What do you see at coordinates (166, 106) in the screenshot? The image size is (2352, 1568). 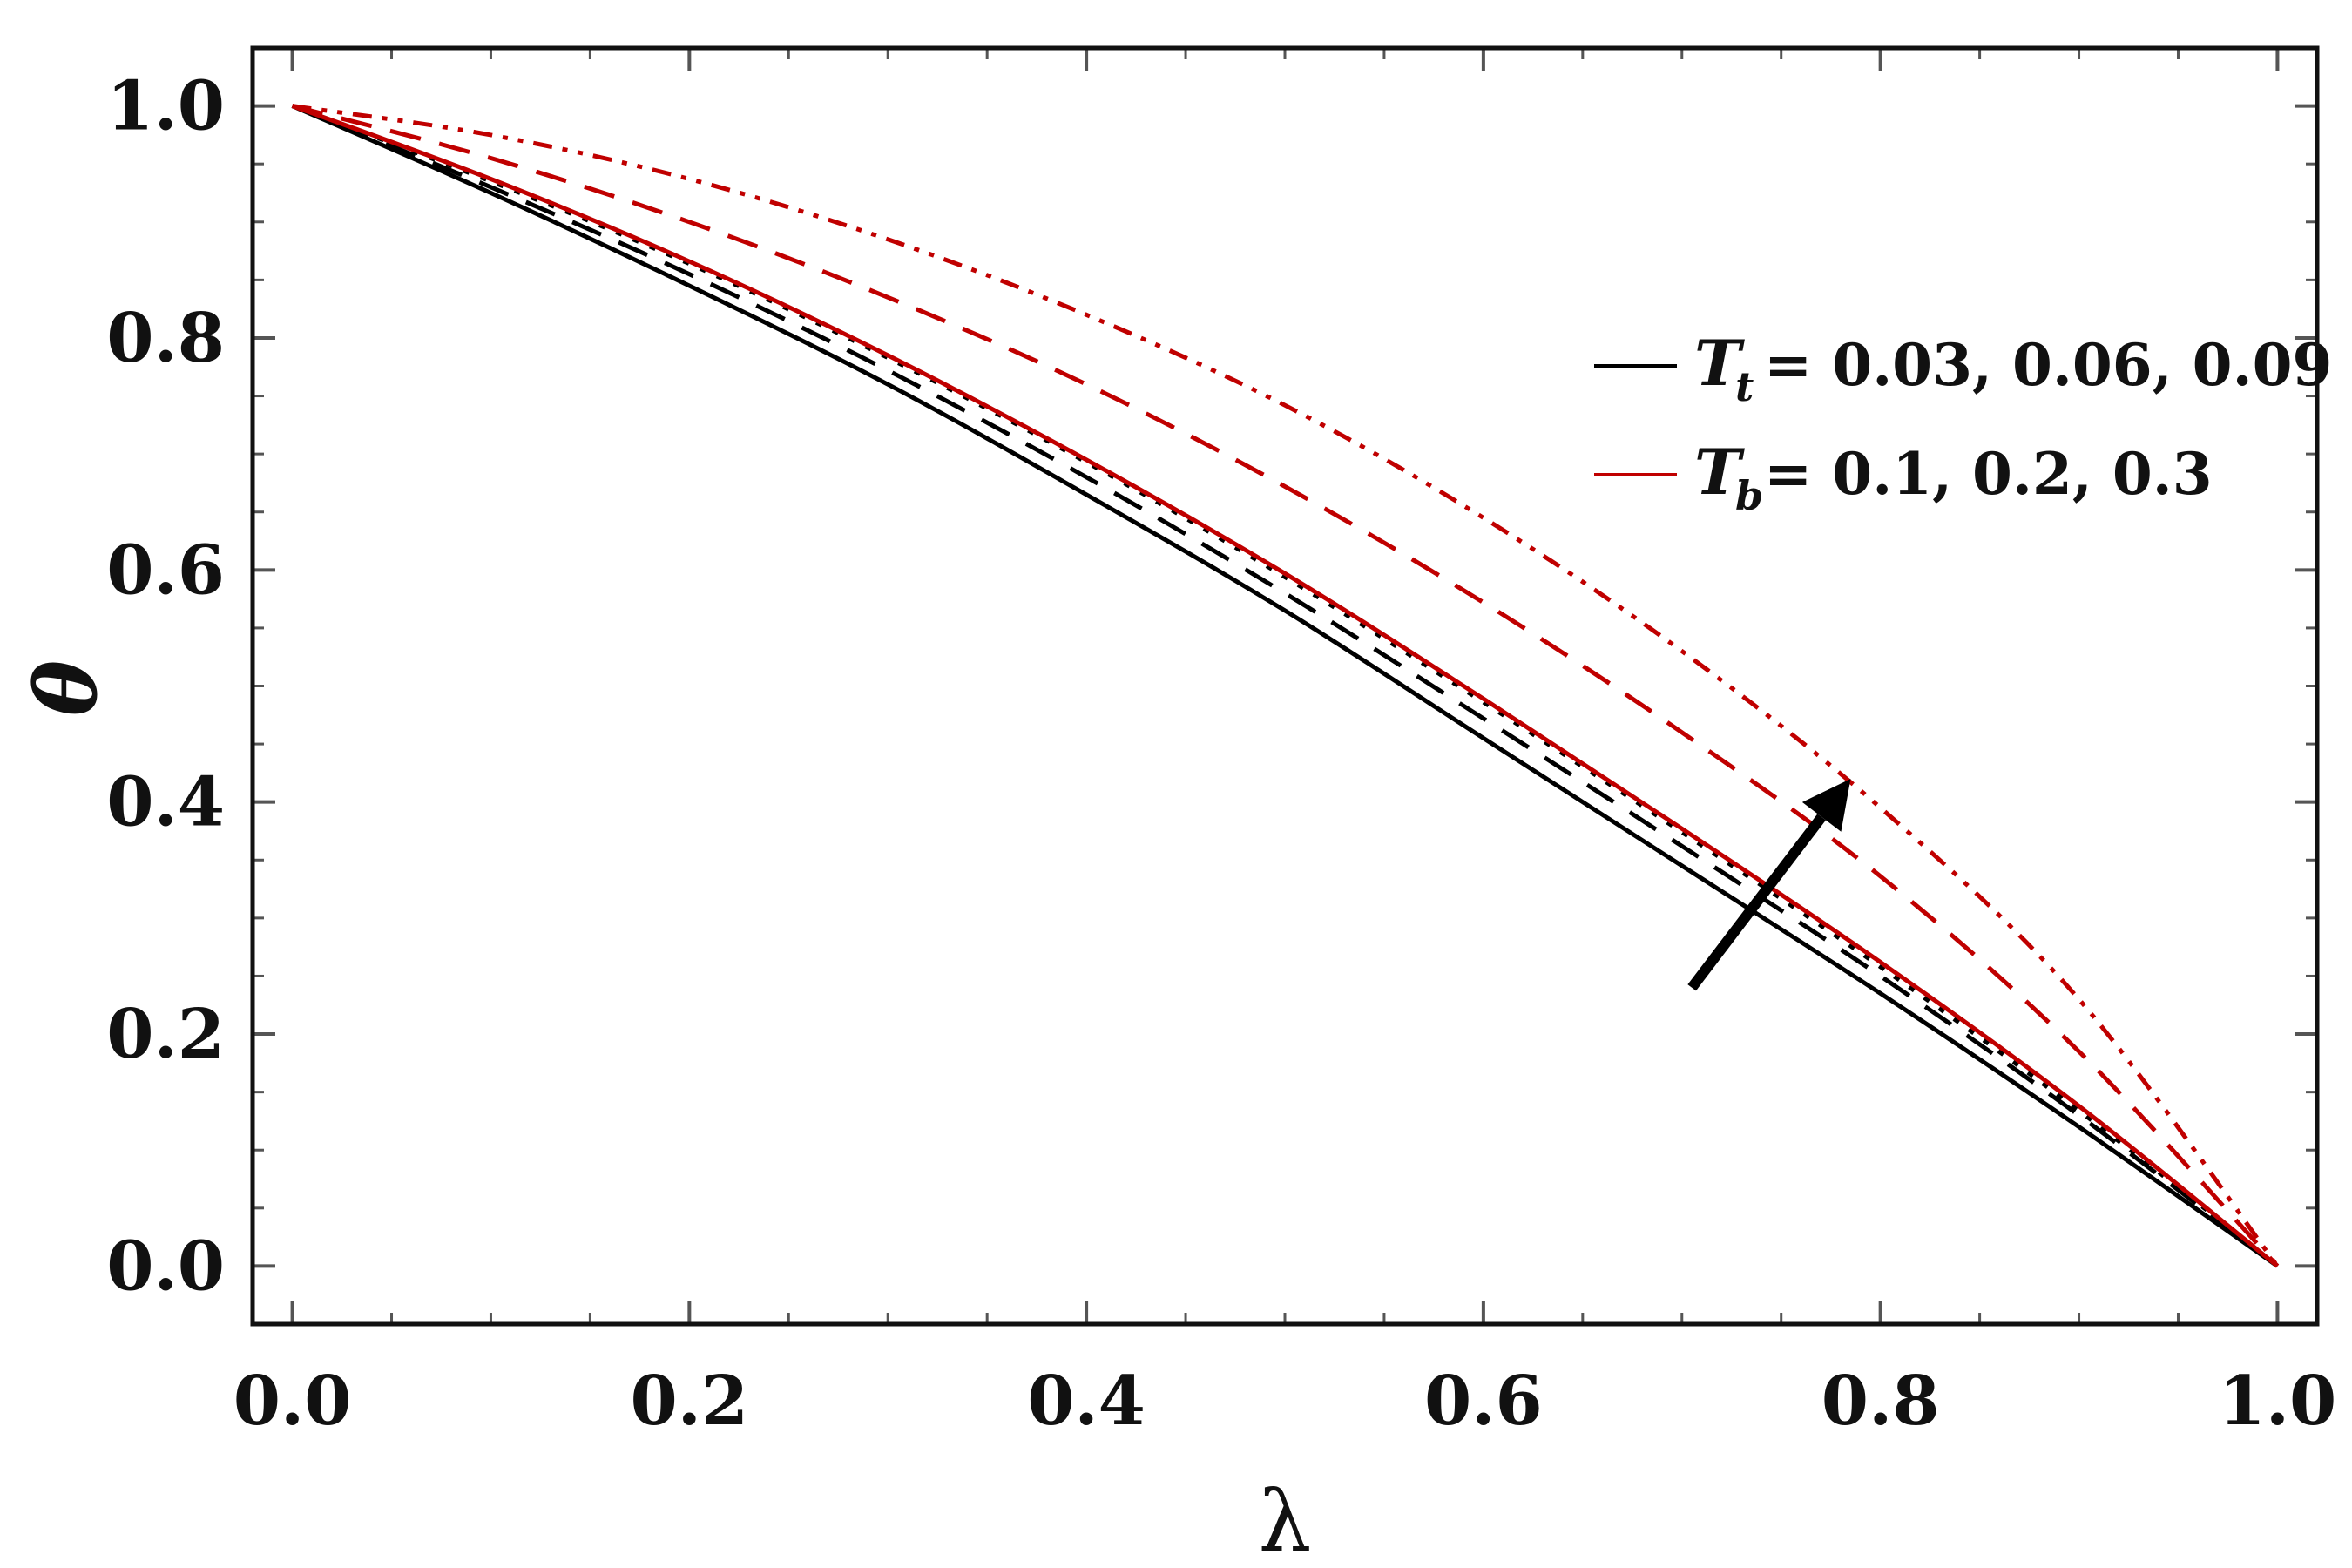 I see `y-tick-label: 1.0` at bounding box center [166, 106].